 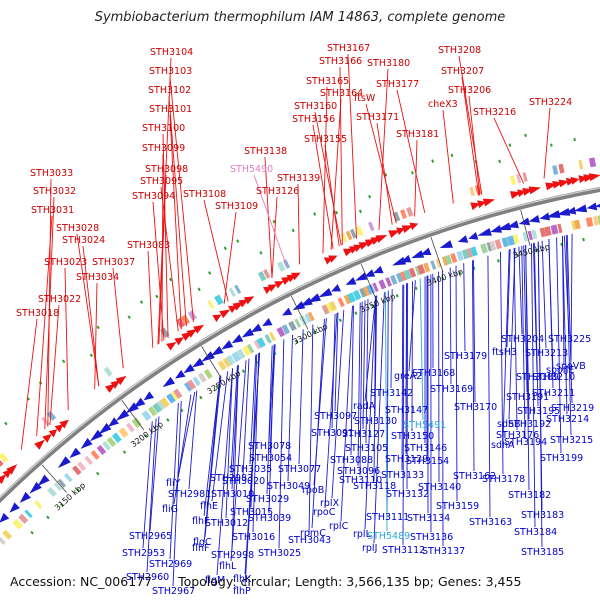 What do you see at coordinates (459, 50) in the screenshot?
I see `forward-gene-label: STH3208` at bounding box center [459, 50].